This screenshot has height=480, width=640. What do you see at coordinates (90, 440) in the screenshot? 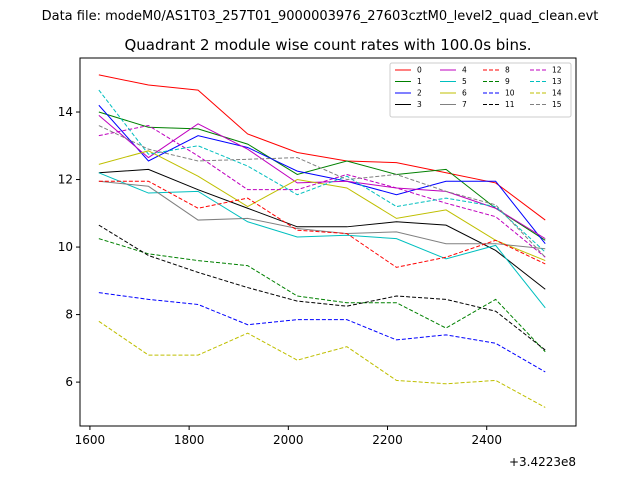
I see `x-tick-label: 1600` at bounding box center [90, 440].